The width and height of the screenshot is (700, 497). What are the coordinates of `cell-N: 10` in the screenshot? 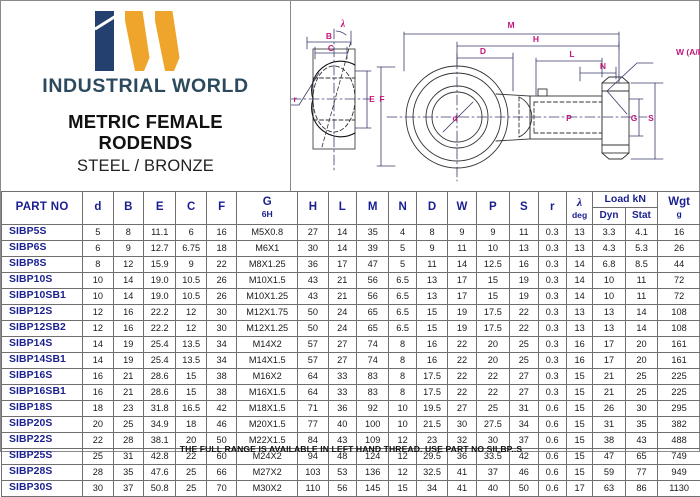 It's located at (402, 409).